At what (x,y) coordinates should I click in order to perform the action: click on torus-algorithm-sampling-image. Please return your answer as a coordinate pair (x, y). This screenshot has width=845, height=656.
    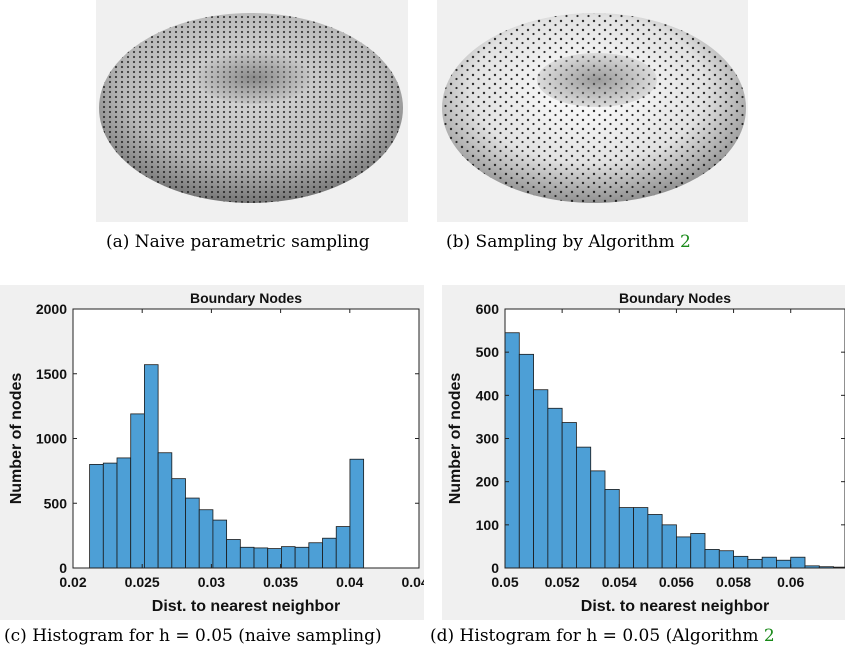
    Looking at the image, I should click on (592, 111).